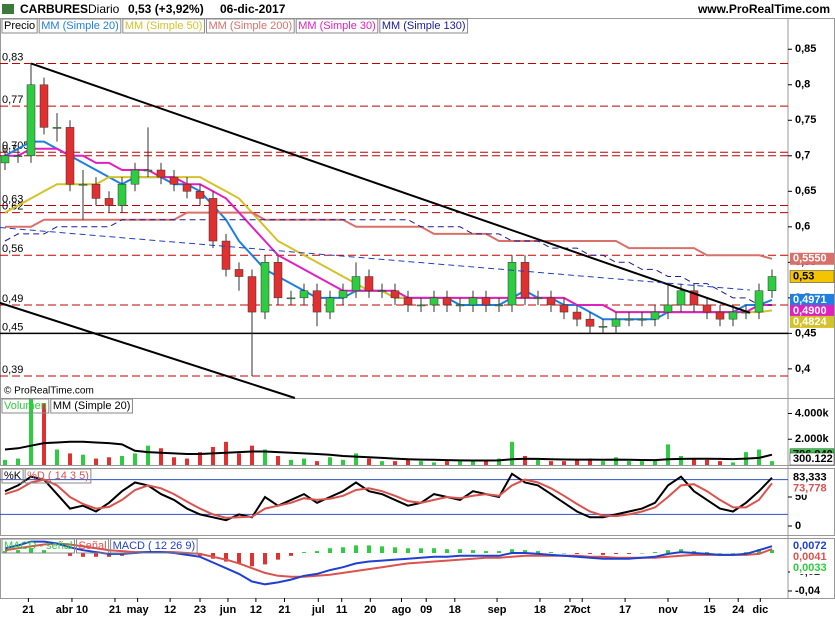  Describe the element at coordinates (253, 9) in the screenshot. I see `date: 06-dic-2017` at that location.